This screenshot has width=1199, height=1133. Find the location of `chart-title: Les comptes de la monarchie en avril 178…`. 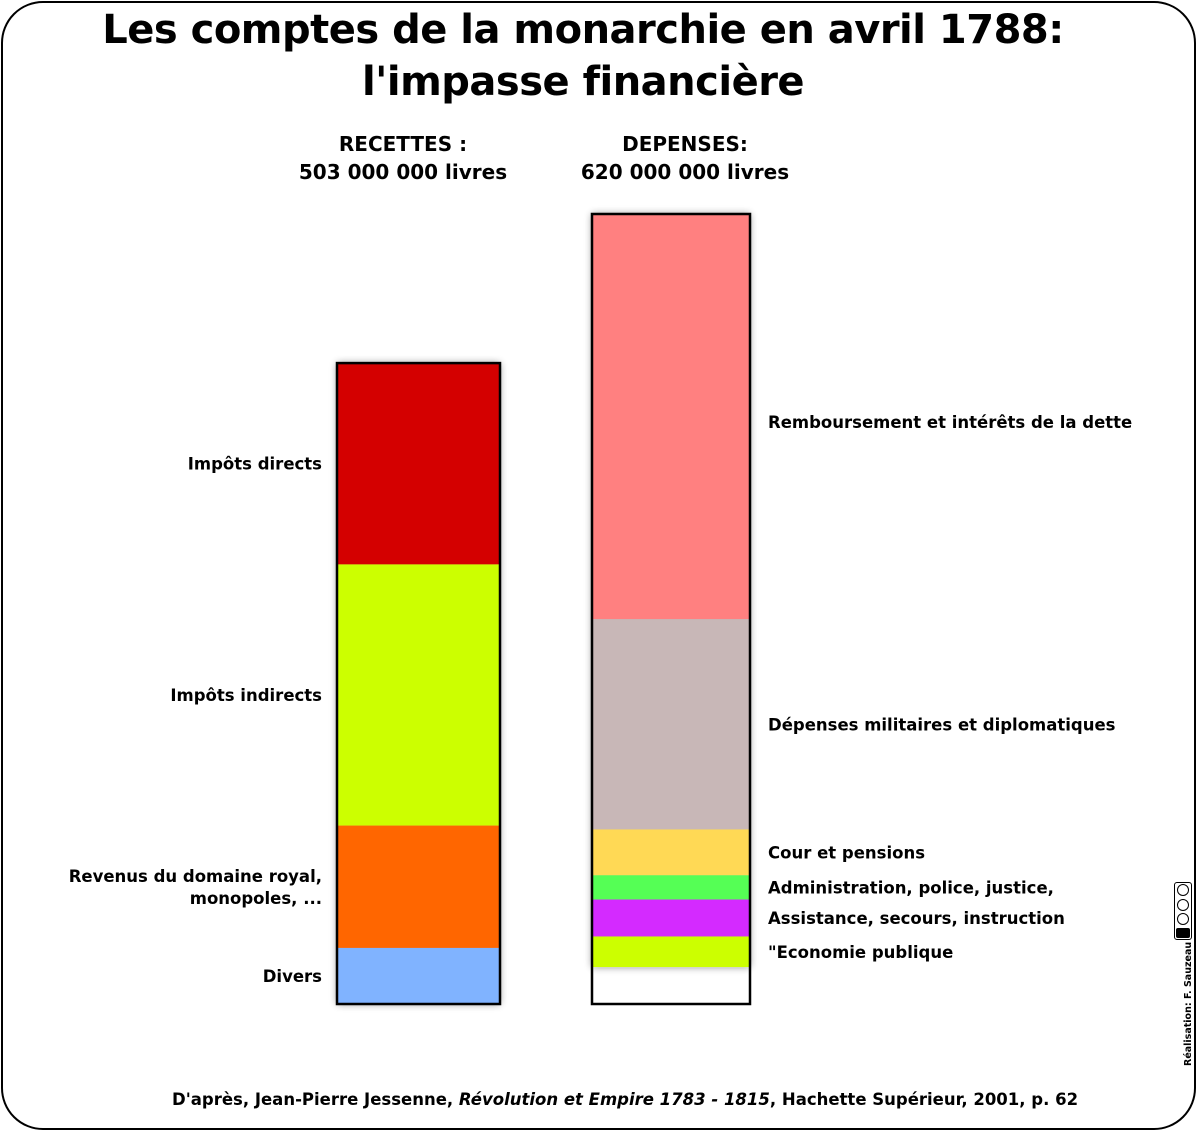

chart-title: Les comptes de la monarchie en avril 178… is located at coordinates (583, 56).